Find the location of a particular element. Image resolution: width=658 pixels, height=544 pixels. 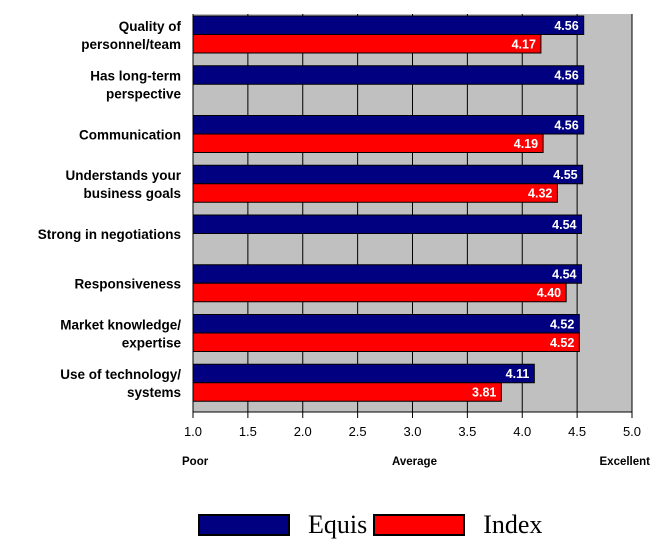

legend-item-equis: Equis is located at coordinates (282, 525).